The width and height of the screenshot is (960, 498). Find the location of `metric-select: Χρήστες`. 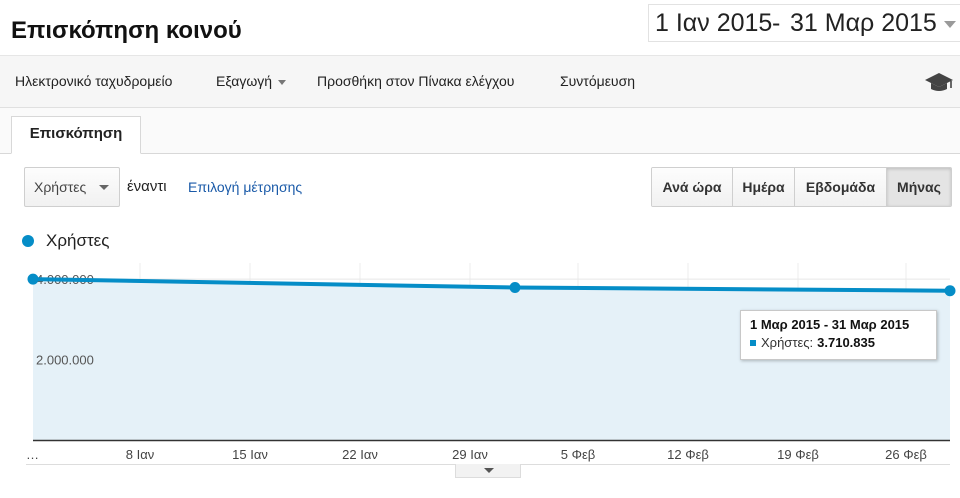

metric-select: Χρήστες is located at coordinates (72, 187).